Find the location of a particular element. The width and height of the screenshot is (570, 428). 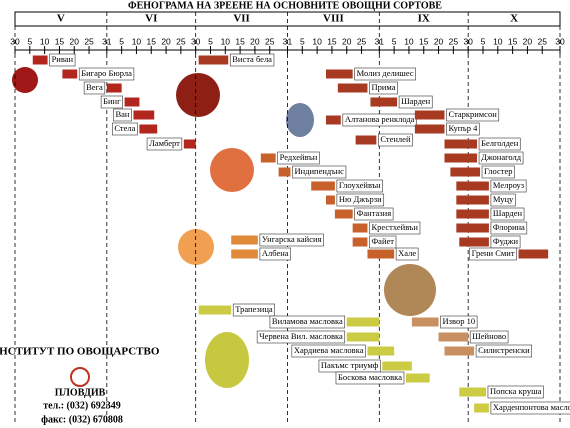

variety-name: Виламова масловка is located at coordinates (307, 321).